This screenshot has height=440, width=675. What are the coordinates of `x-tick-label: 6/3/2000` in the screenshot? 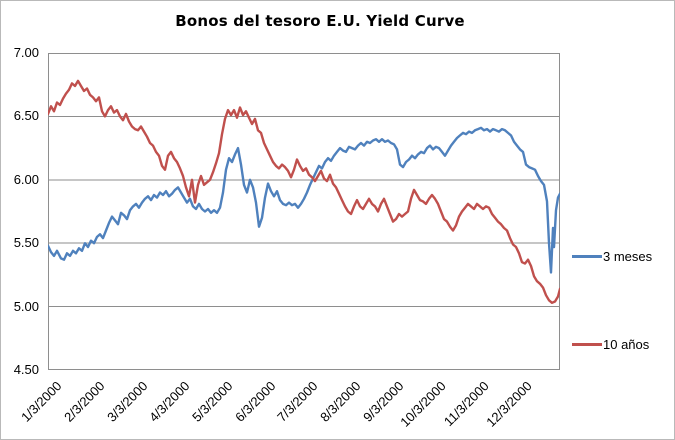 It's located at (255, 401).